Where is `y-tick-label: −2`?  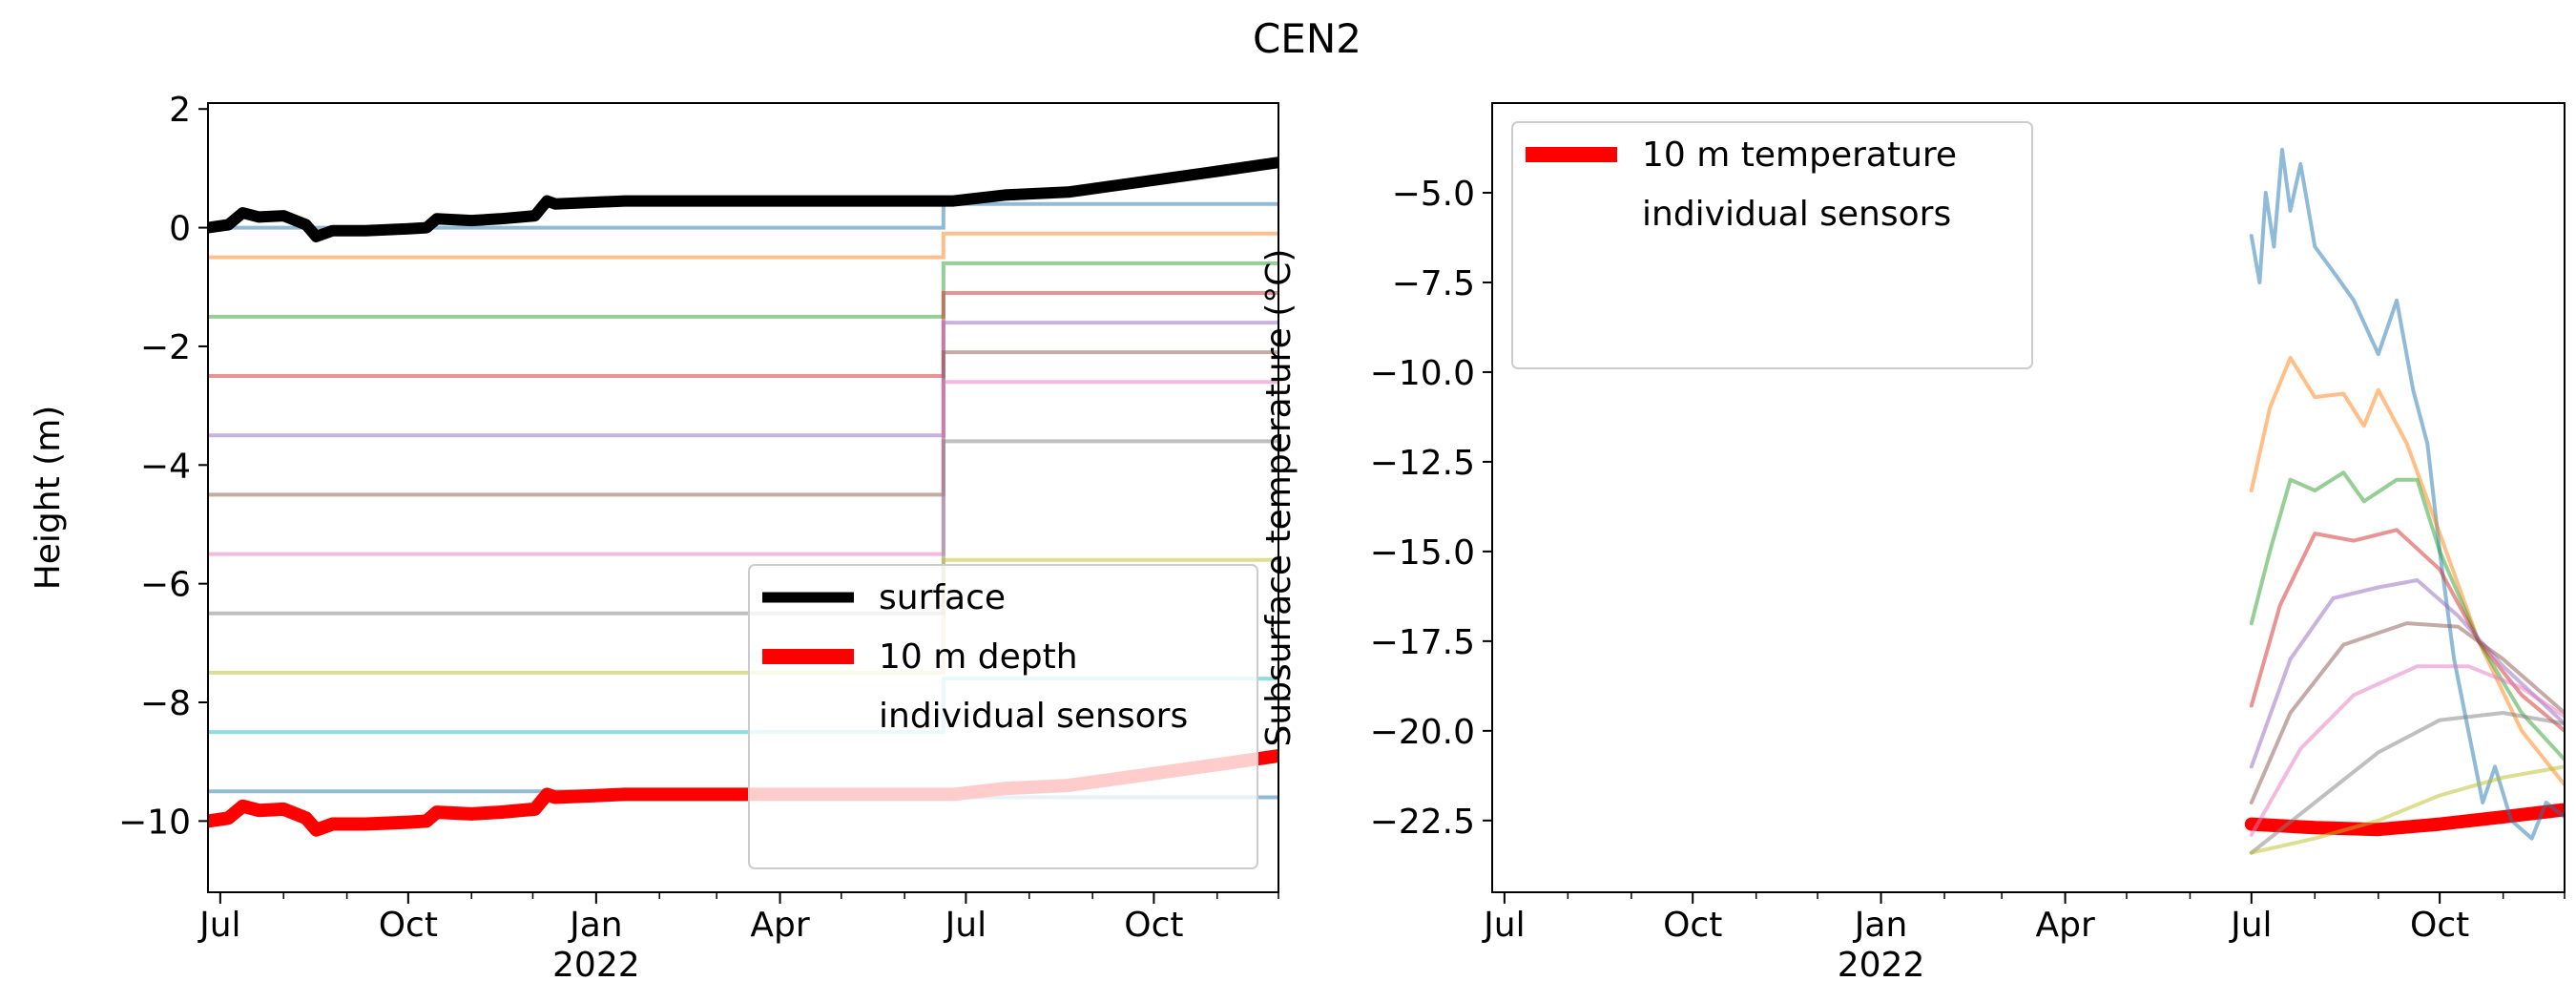 y-tick-label: −2 is located at coordinates (165, 347).